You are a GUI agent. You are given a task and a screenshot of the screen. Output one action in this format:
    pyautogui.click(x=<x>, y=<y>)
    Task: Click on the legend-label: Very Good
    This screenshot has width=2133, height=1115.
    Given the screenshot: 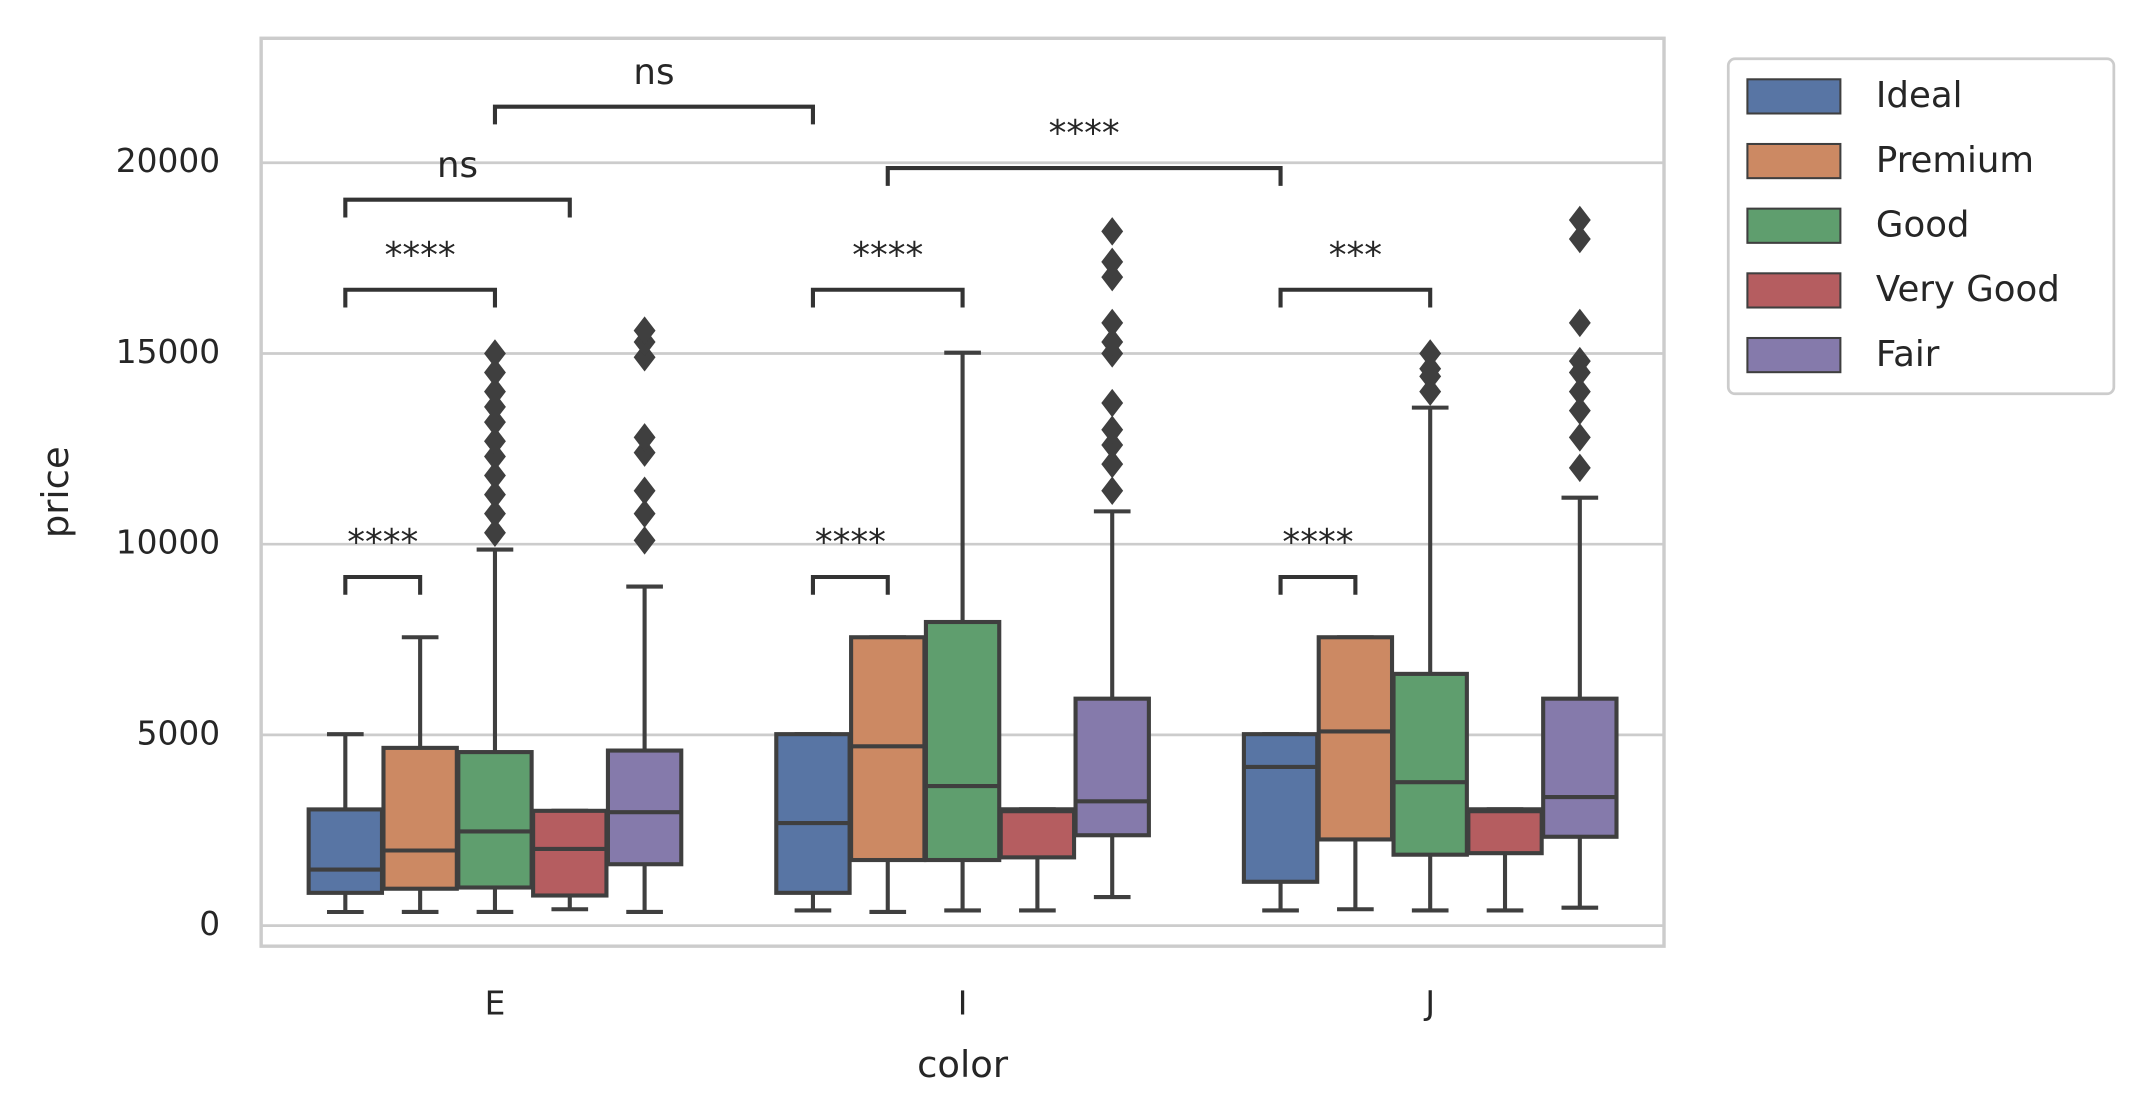 What is the action you would take?
    pyautogui.click(x=1968, y=289)
    